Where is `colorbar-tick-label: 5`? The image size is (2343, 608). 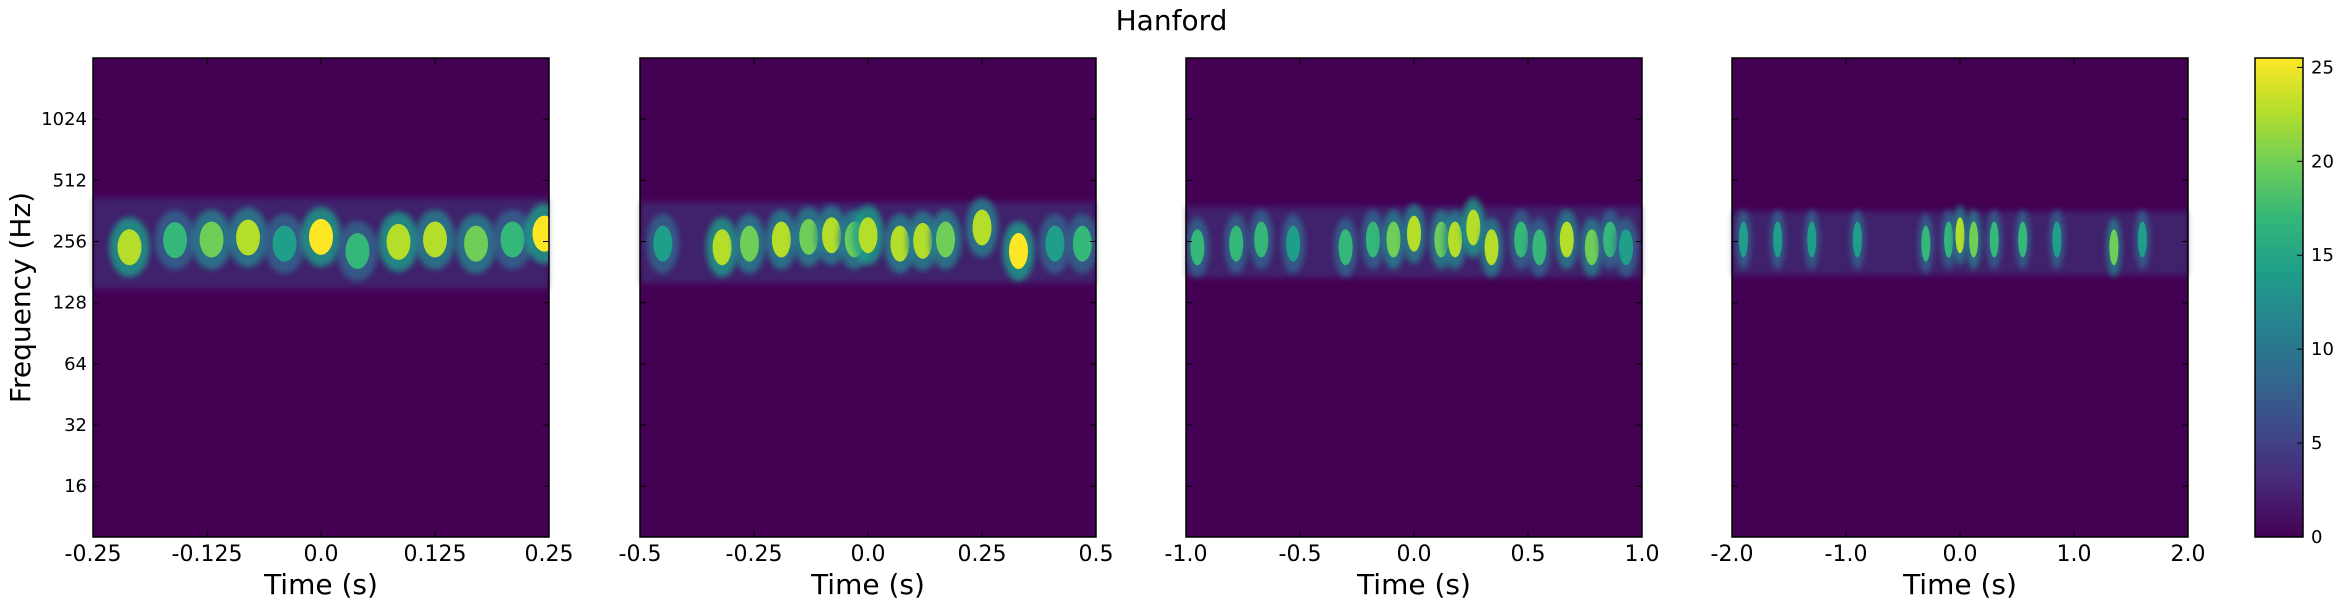
colorbar-tick-label: 5 is located at coordinates (2316, 443).